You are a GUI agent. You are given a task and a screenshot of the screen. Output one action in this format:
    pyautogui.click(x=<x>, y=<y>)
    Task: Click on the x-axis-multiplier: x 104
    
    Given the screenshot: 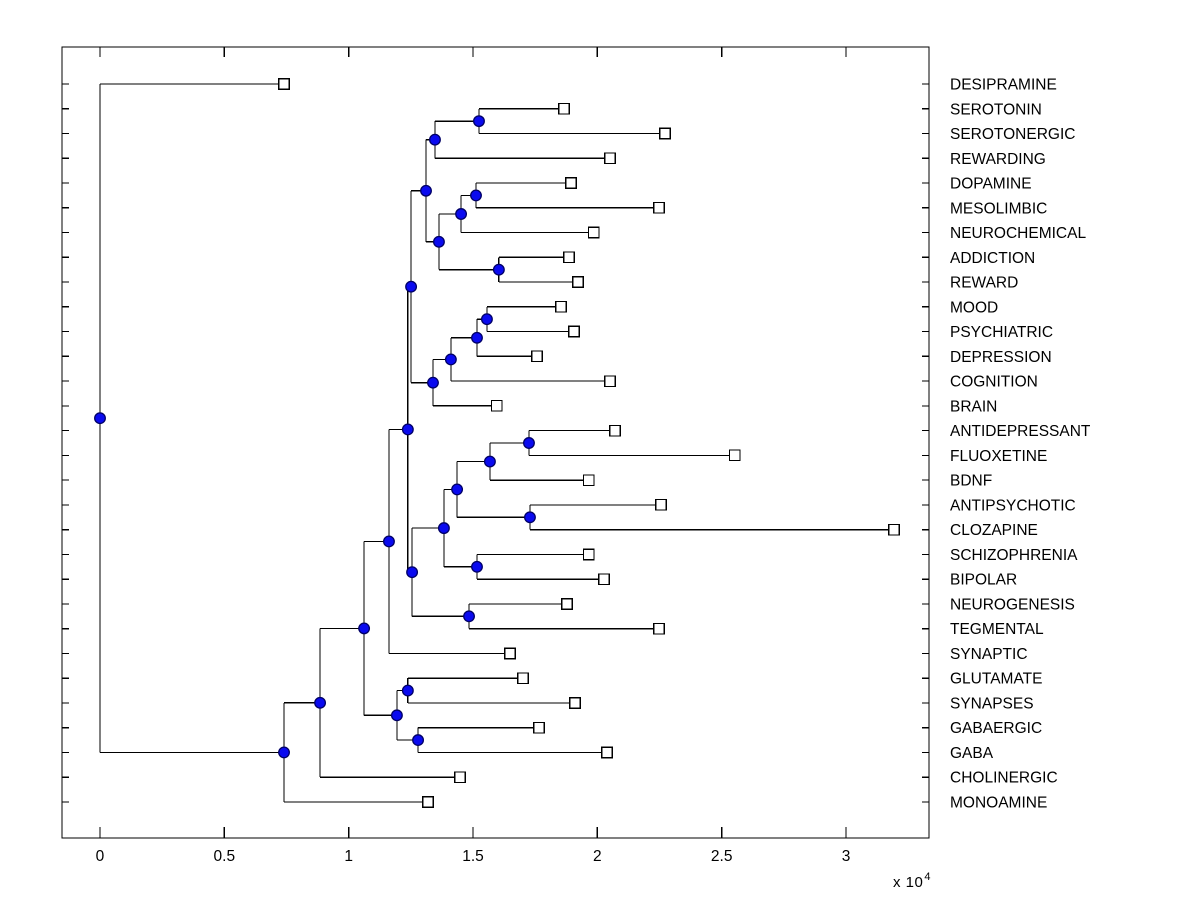 What is the action you would take?
    pyautogui.click(x=912, y=881)
    